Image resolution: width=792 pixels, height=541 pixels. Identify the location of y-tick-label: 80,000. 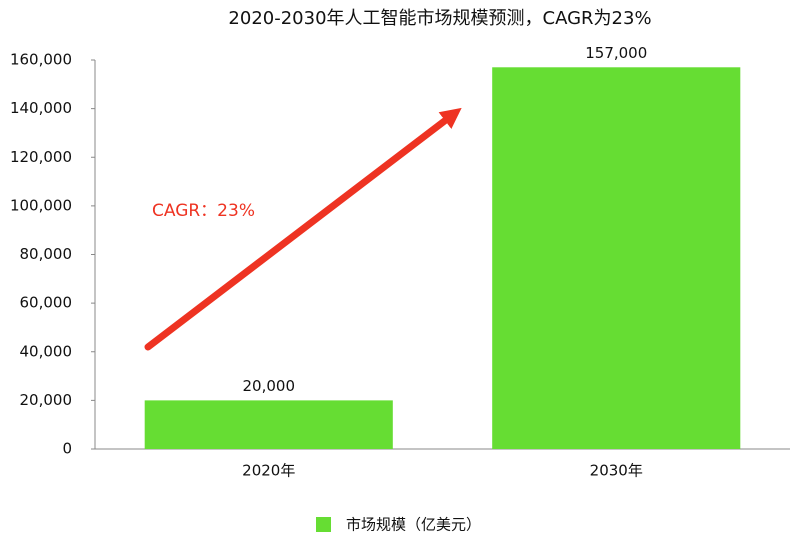
(46, 254).